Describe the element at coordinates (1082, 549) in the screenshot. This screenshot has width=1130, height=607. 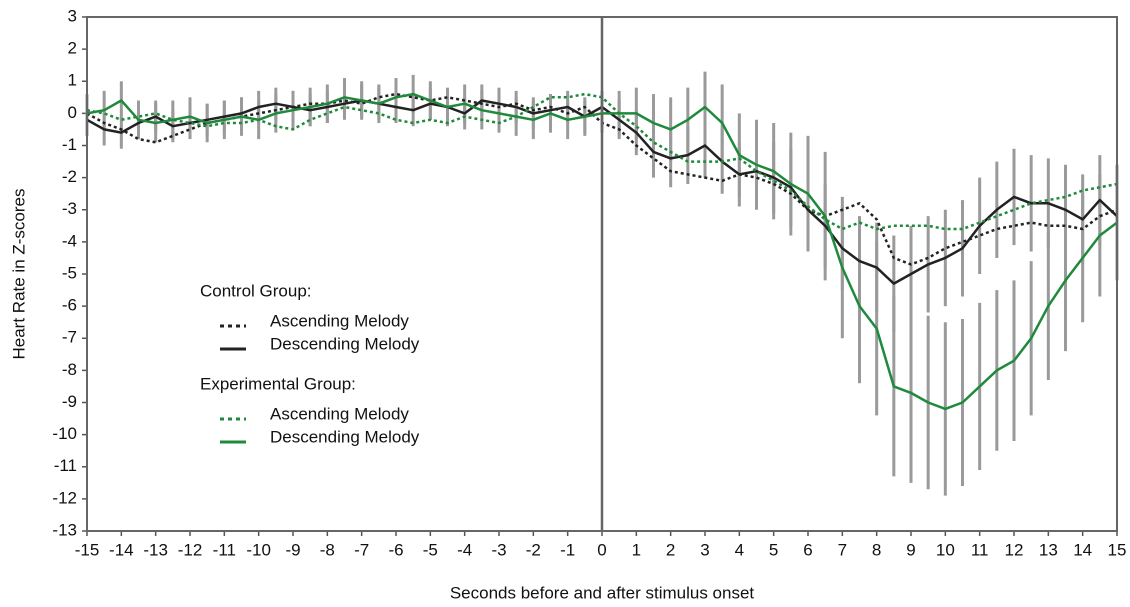
I see `x-tick-label: 14` at that location.